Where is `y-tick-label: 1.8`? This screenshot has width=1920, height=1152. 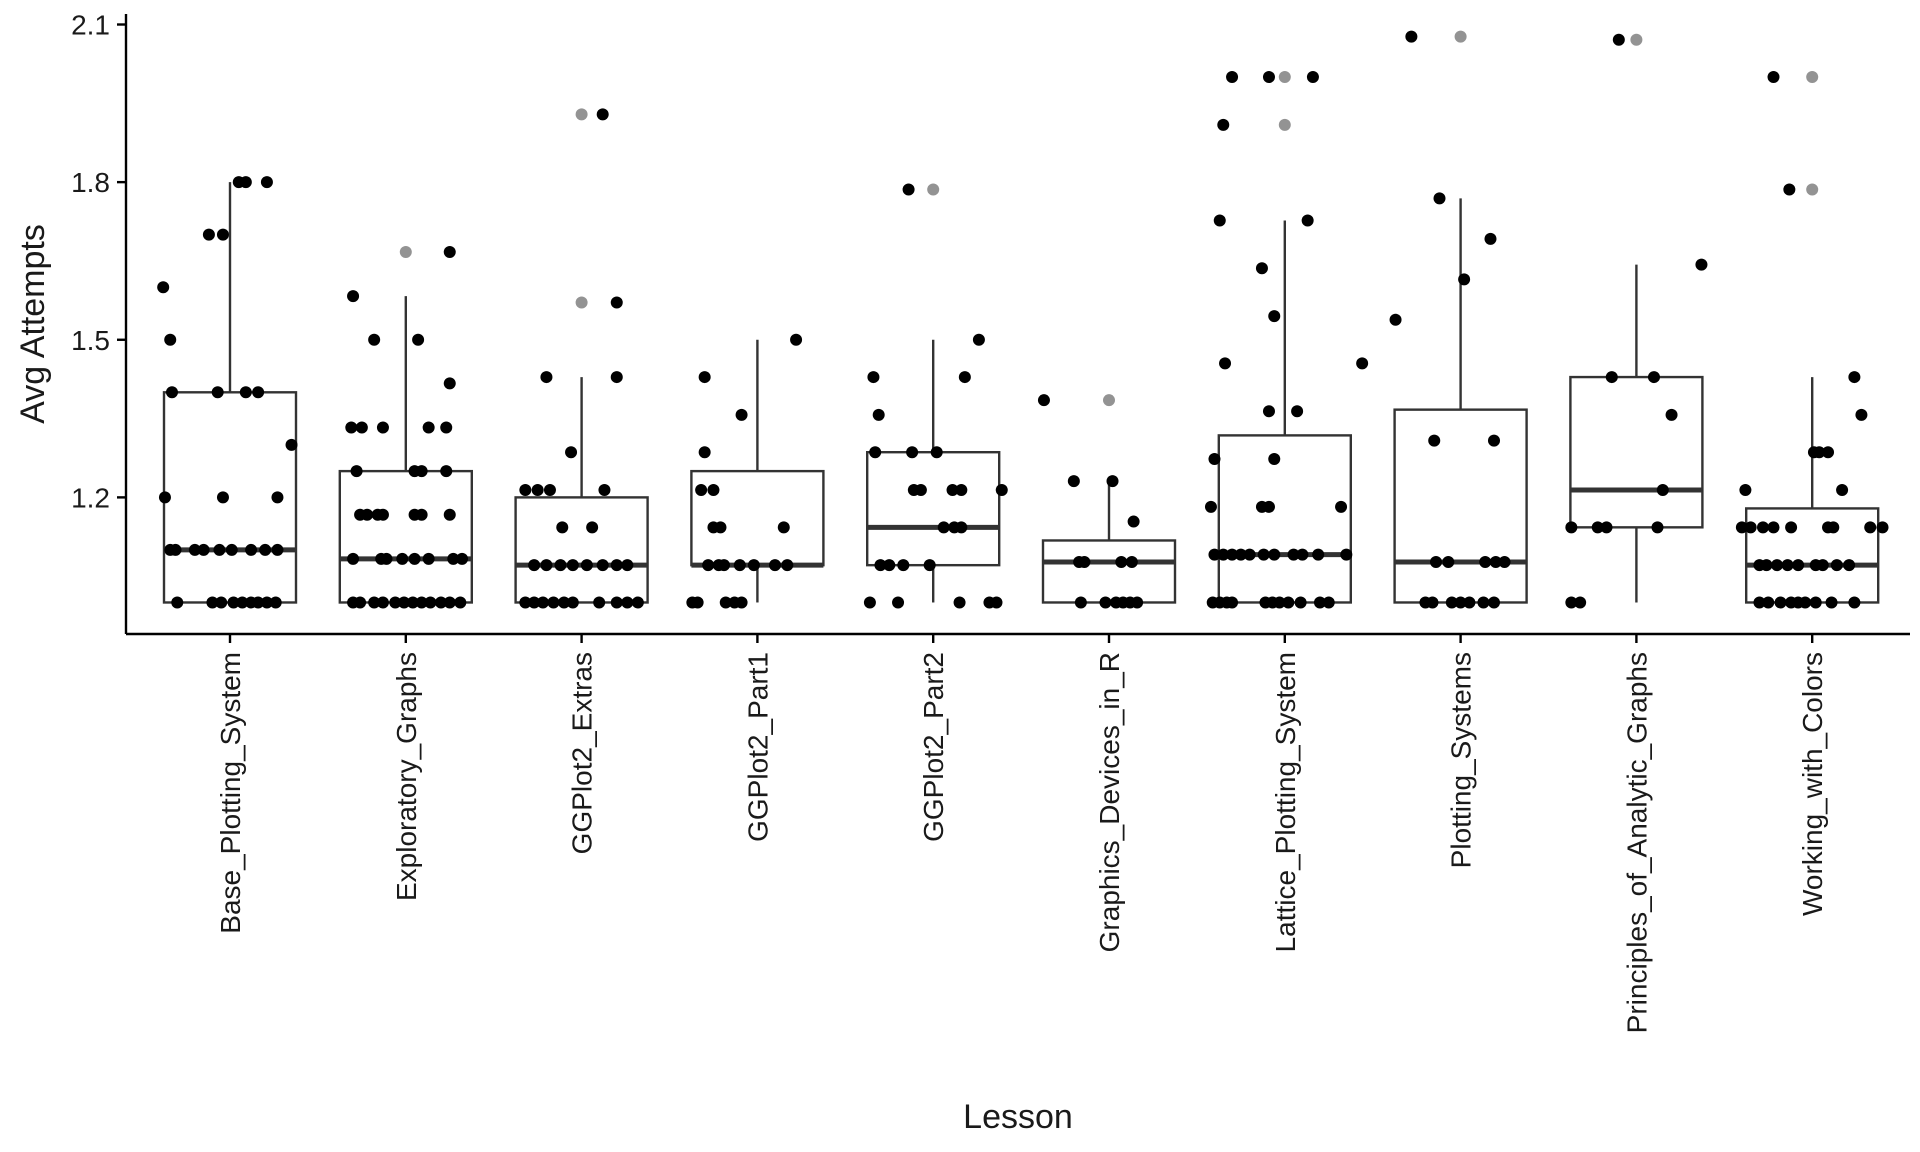
y-tick-label: 1.8 is located at coordinates (90, 182).